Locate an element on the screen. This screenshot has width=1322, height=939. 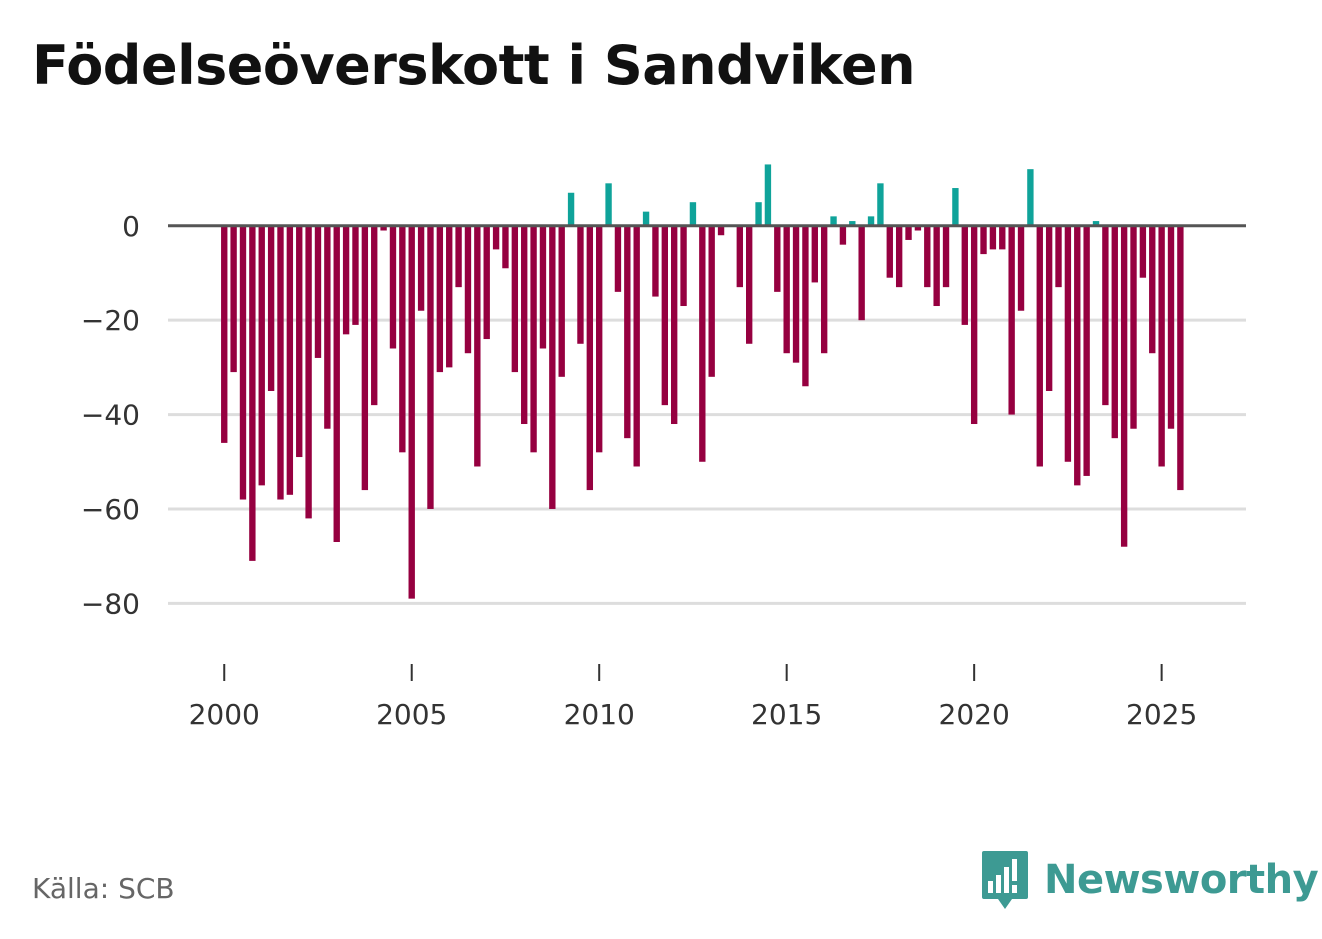
y-tick-label: −60 is located at coordinates (110, 509).